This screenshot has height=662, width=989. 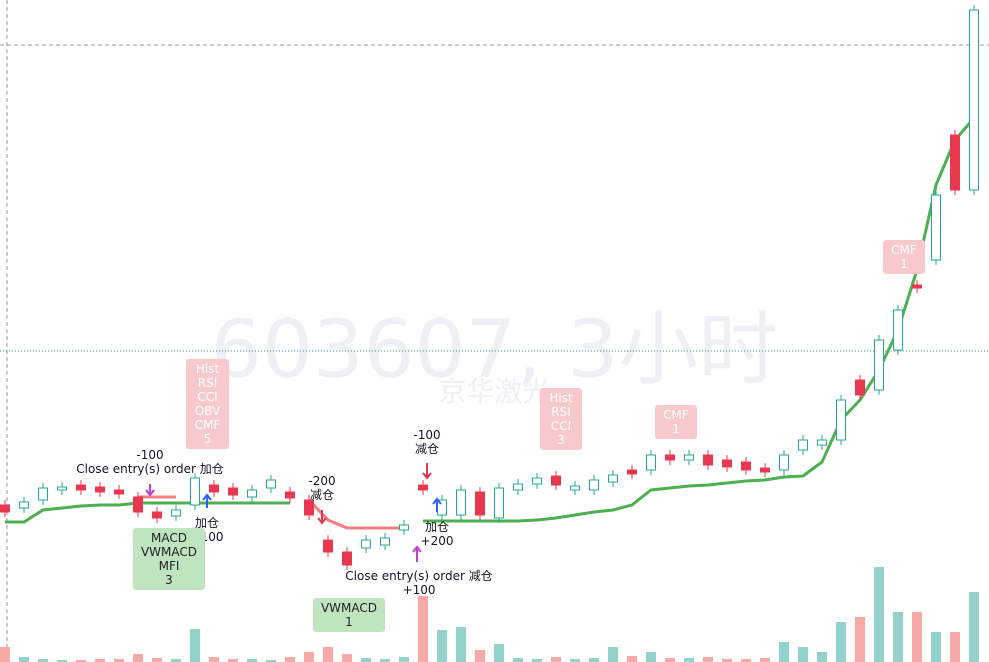 What do you see at coordinates (437, 541) in the screenshot?
I see `order-label: +200` at bounding box center [437, 541].